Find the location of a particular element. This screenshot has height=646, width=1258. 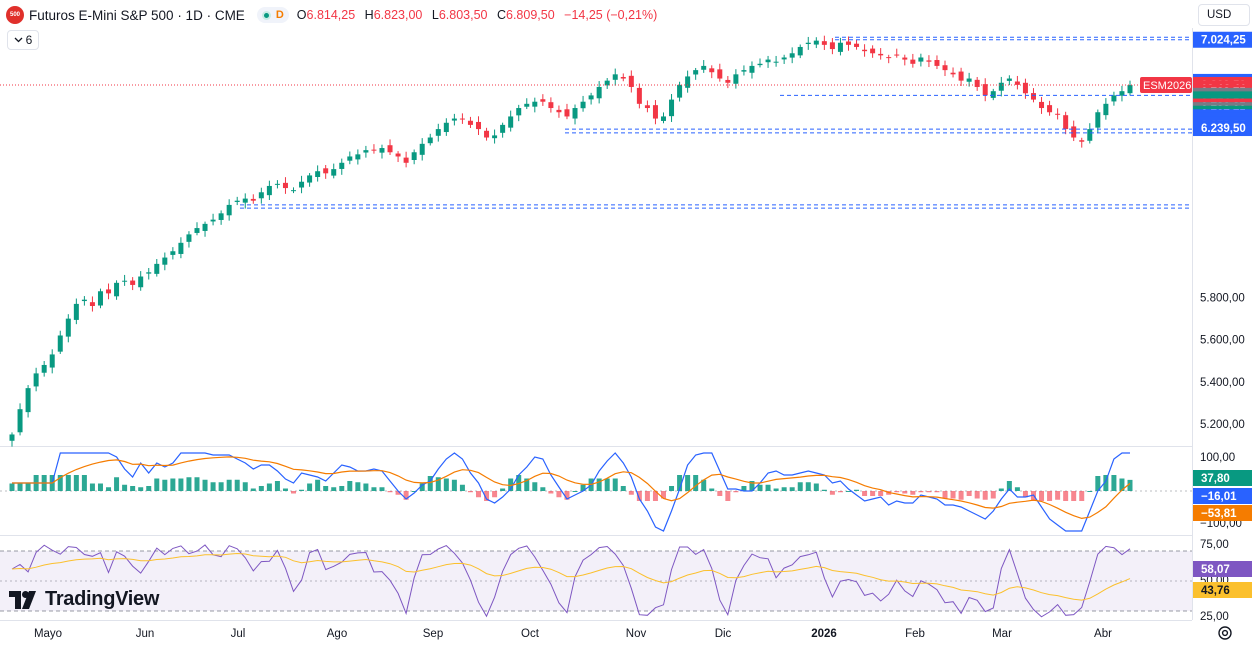

indicators-toggle-button: 6 is located at coordinates (23, 40).